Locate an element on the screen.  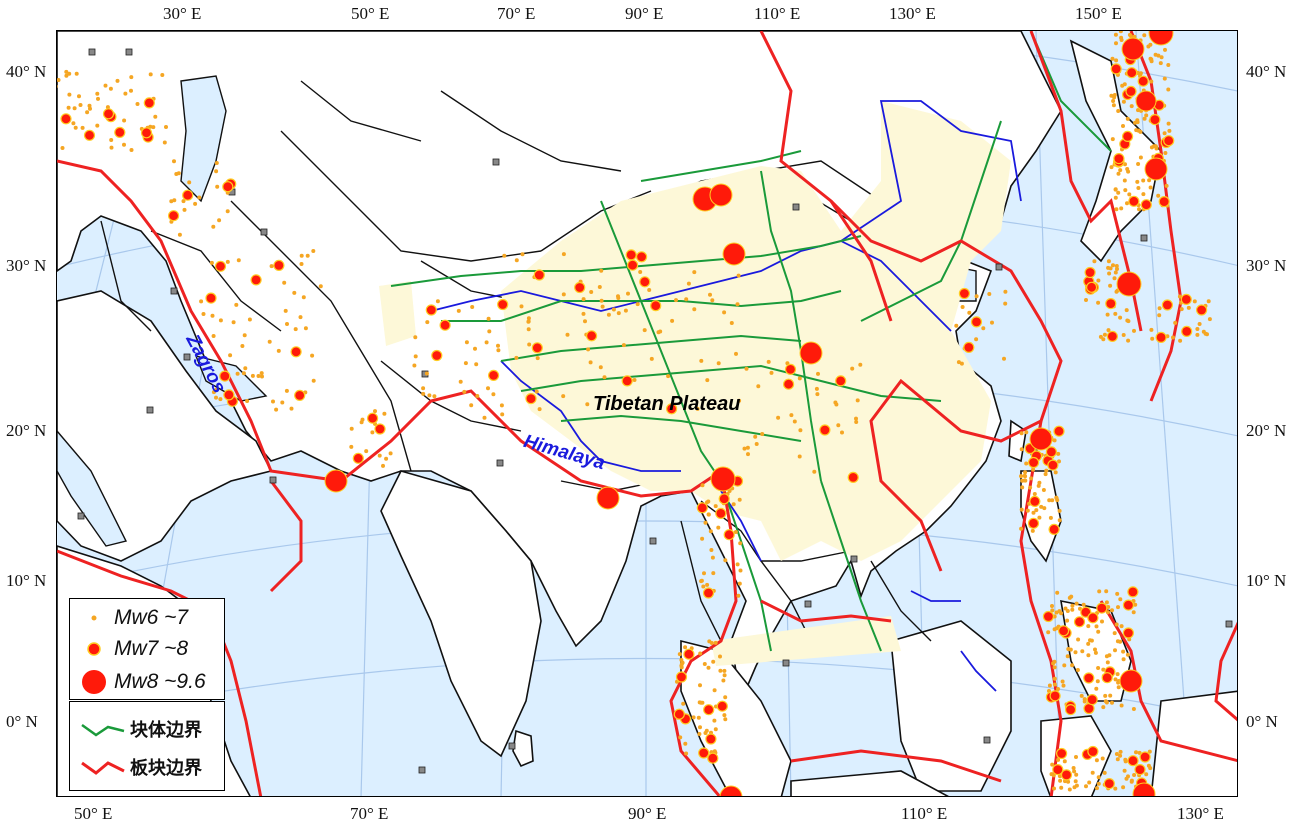
indochina-strip is located at coordinates (806, 641).